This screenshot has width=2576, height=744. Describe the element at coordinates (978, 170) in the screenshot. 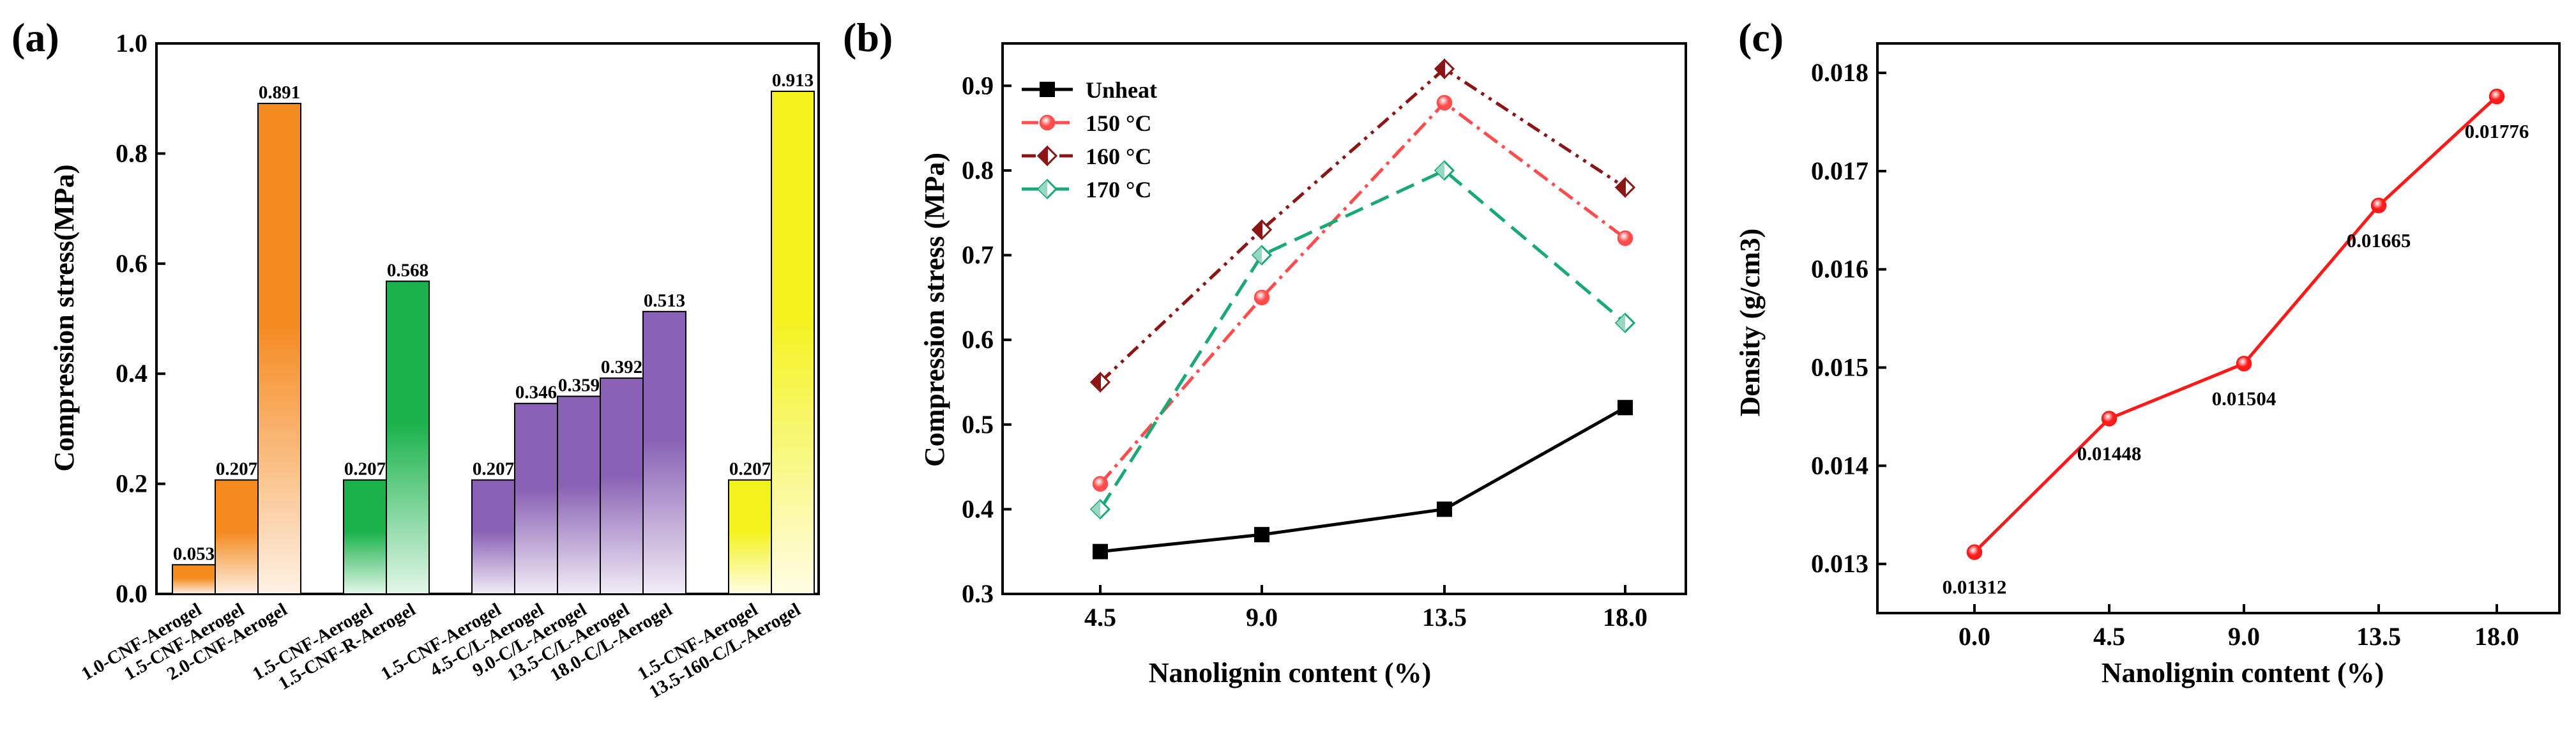

I see `panel-b-y-tick-label: 0.8` at that location.